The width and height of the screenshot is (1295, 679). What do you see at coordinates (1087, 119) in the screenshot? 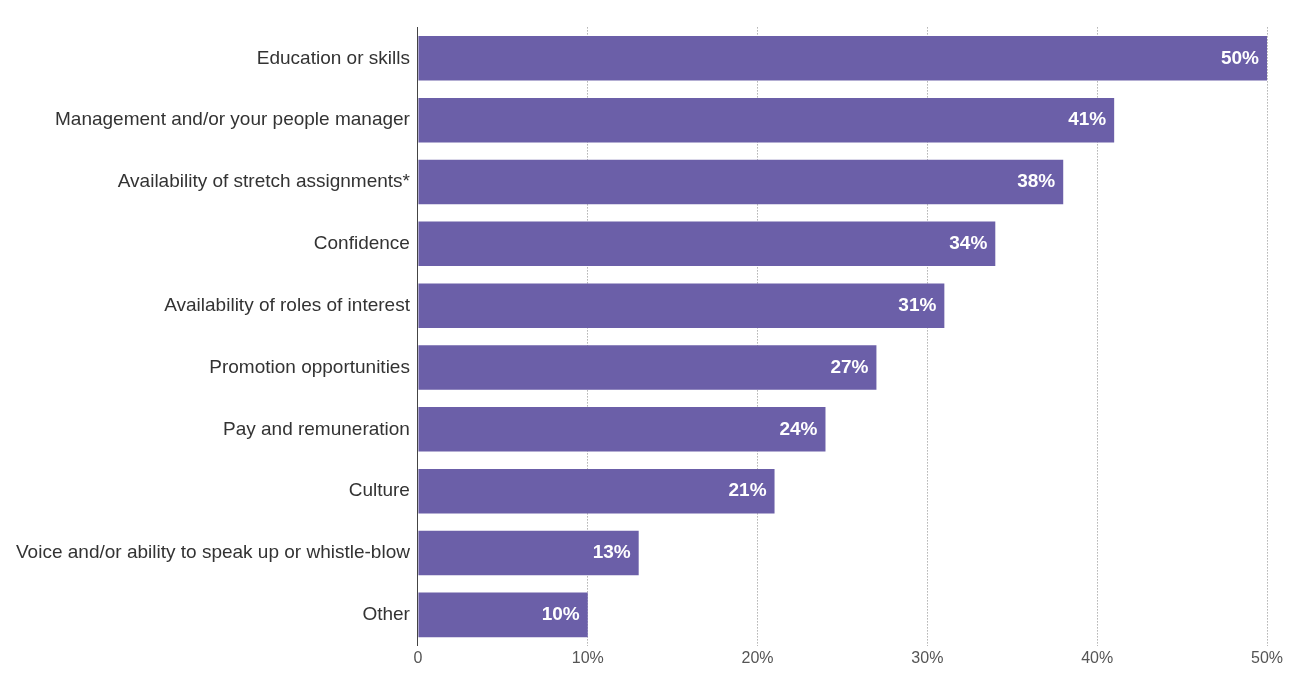
I see `data-label: 41%` at bounding box center [1087, 119].